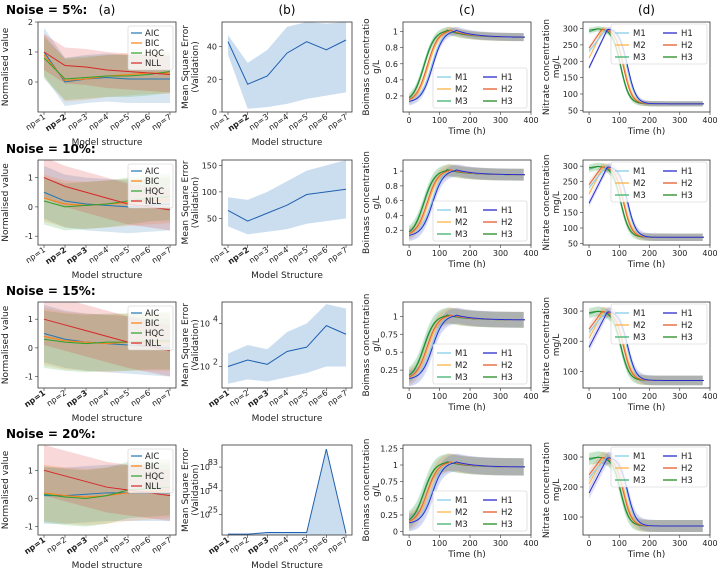  I want to click on y-tick-exponent: 4, so click(215, 319).